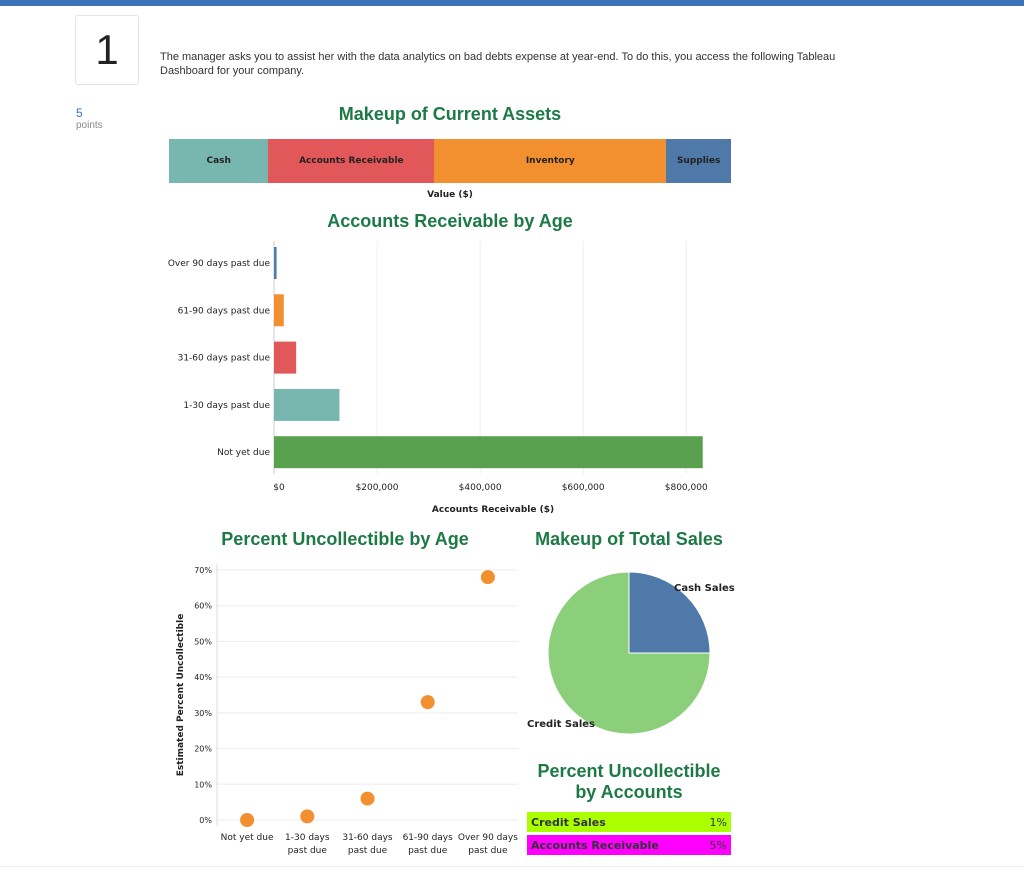 Image resolution: width=1024 pixels, height=872 pixels. Describe the element at coordinates (203, 784) in the screenshot. I see `pct-y-tick-label: 10%` at that location.